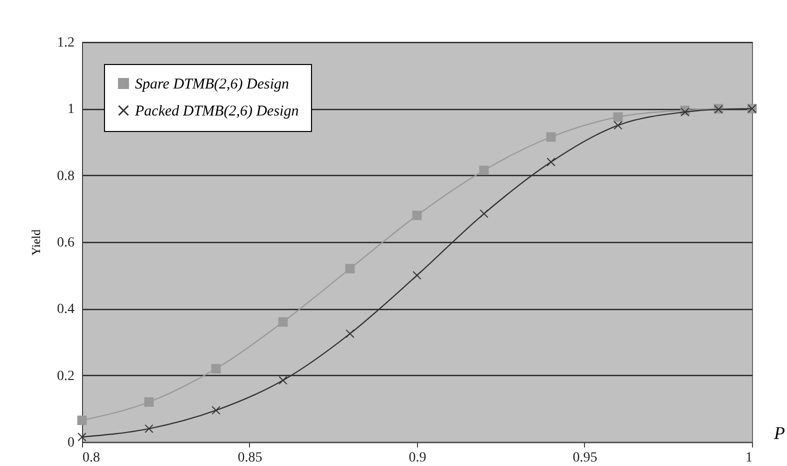  I want to click on y-tick-label: 1, so click(71, 110).